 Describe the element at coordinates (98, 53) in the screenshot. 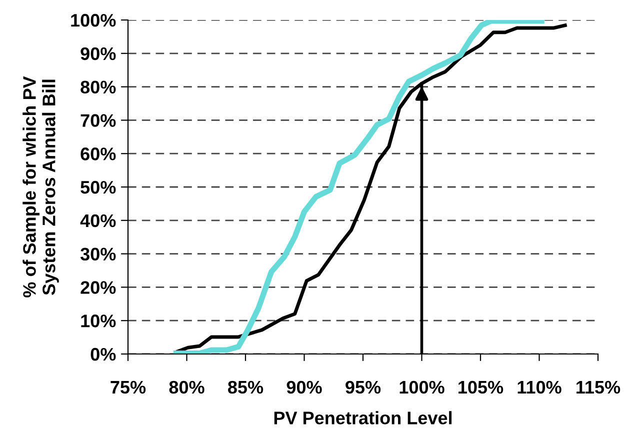

I see `y-tick-label: 90%` at that location.